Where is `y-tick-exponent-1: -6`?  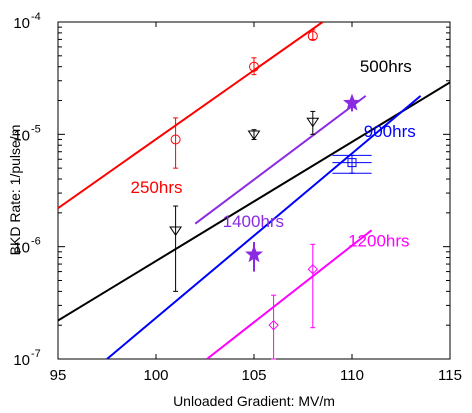
y-tick-exponent-1: -6 is located at coordinates (36, 242).